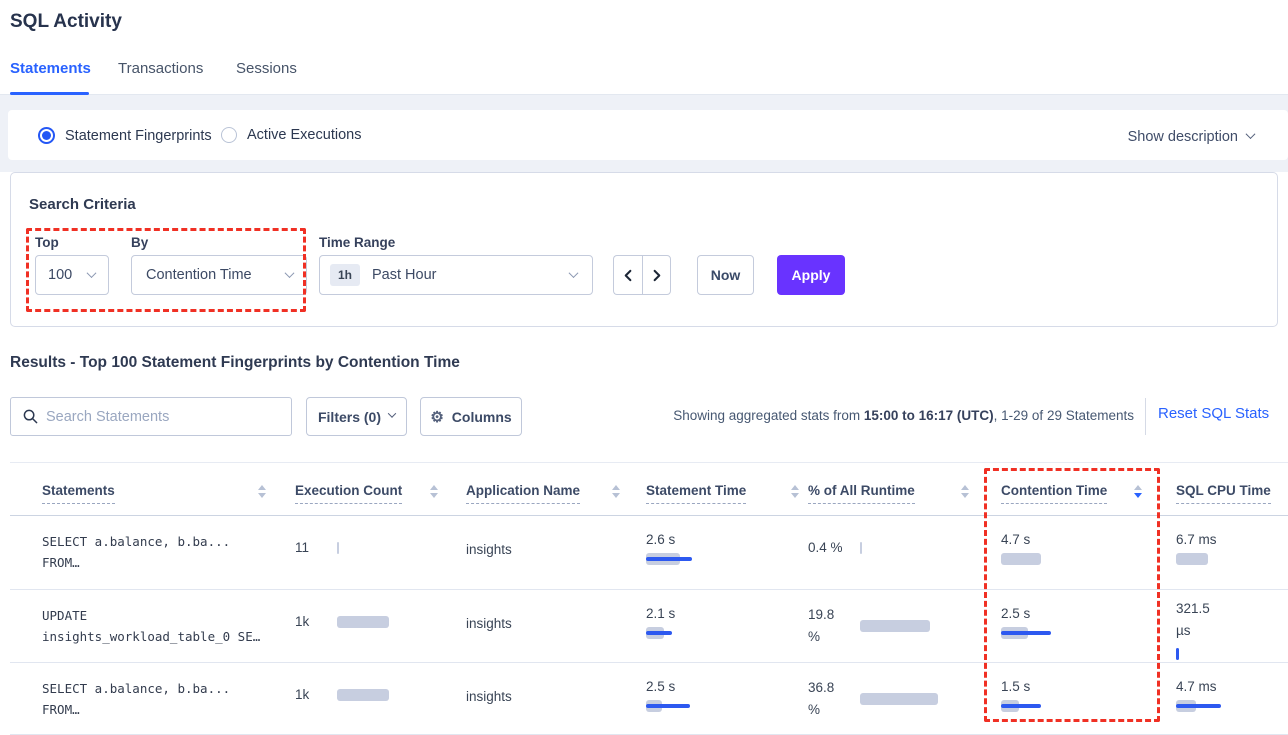  What do you see at coordinates (660, 622) in the screenshot?
I see `statement-time-cell: 2.1 s` at bounding box center [660, 622].